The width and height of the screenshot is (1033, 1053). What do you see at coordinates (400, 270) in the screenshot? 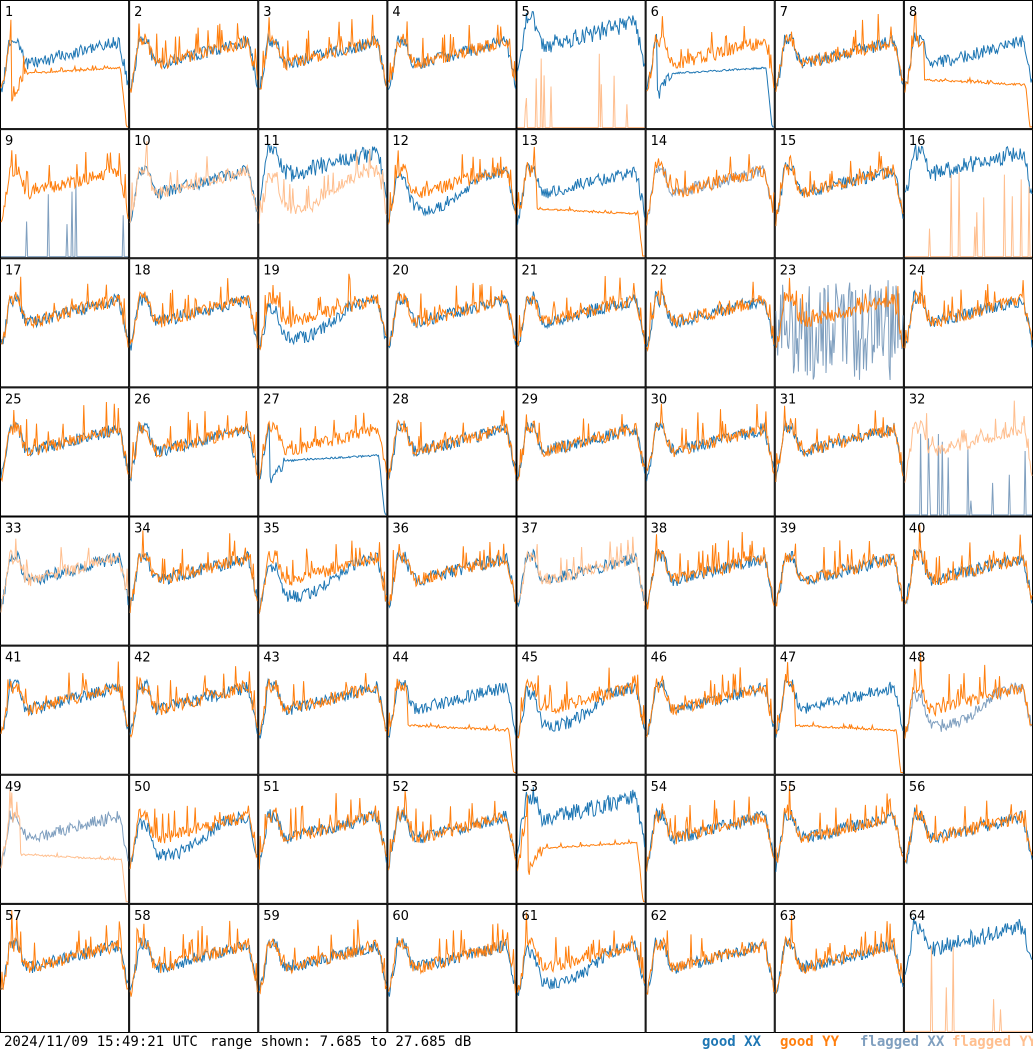
I see `panel-label: 20` at bounding box center [400, 270].